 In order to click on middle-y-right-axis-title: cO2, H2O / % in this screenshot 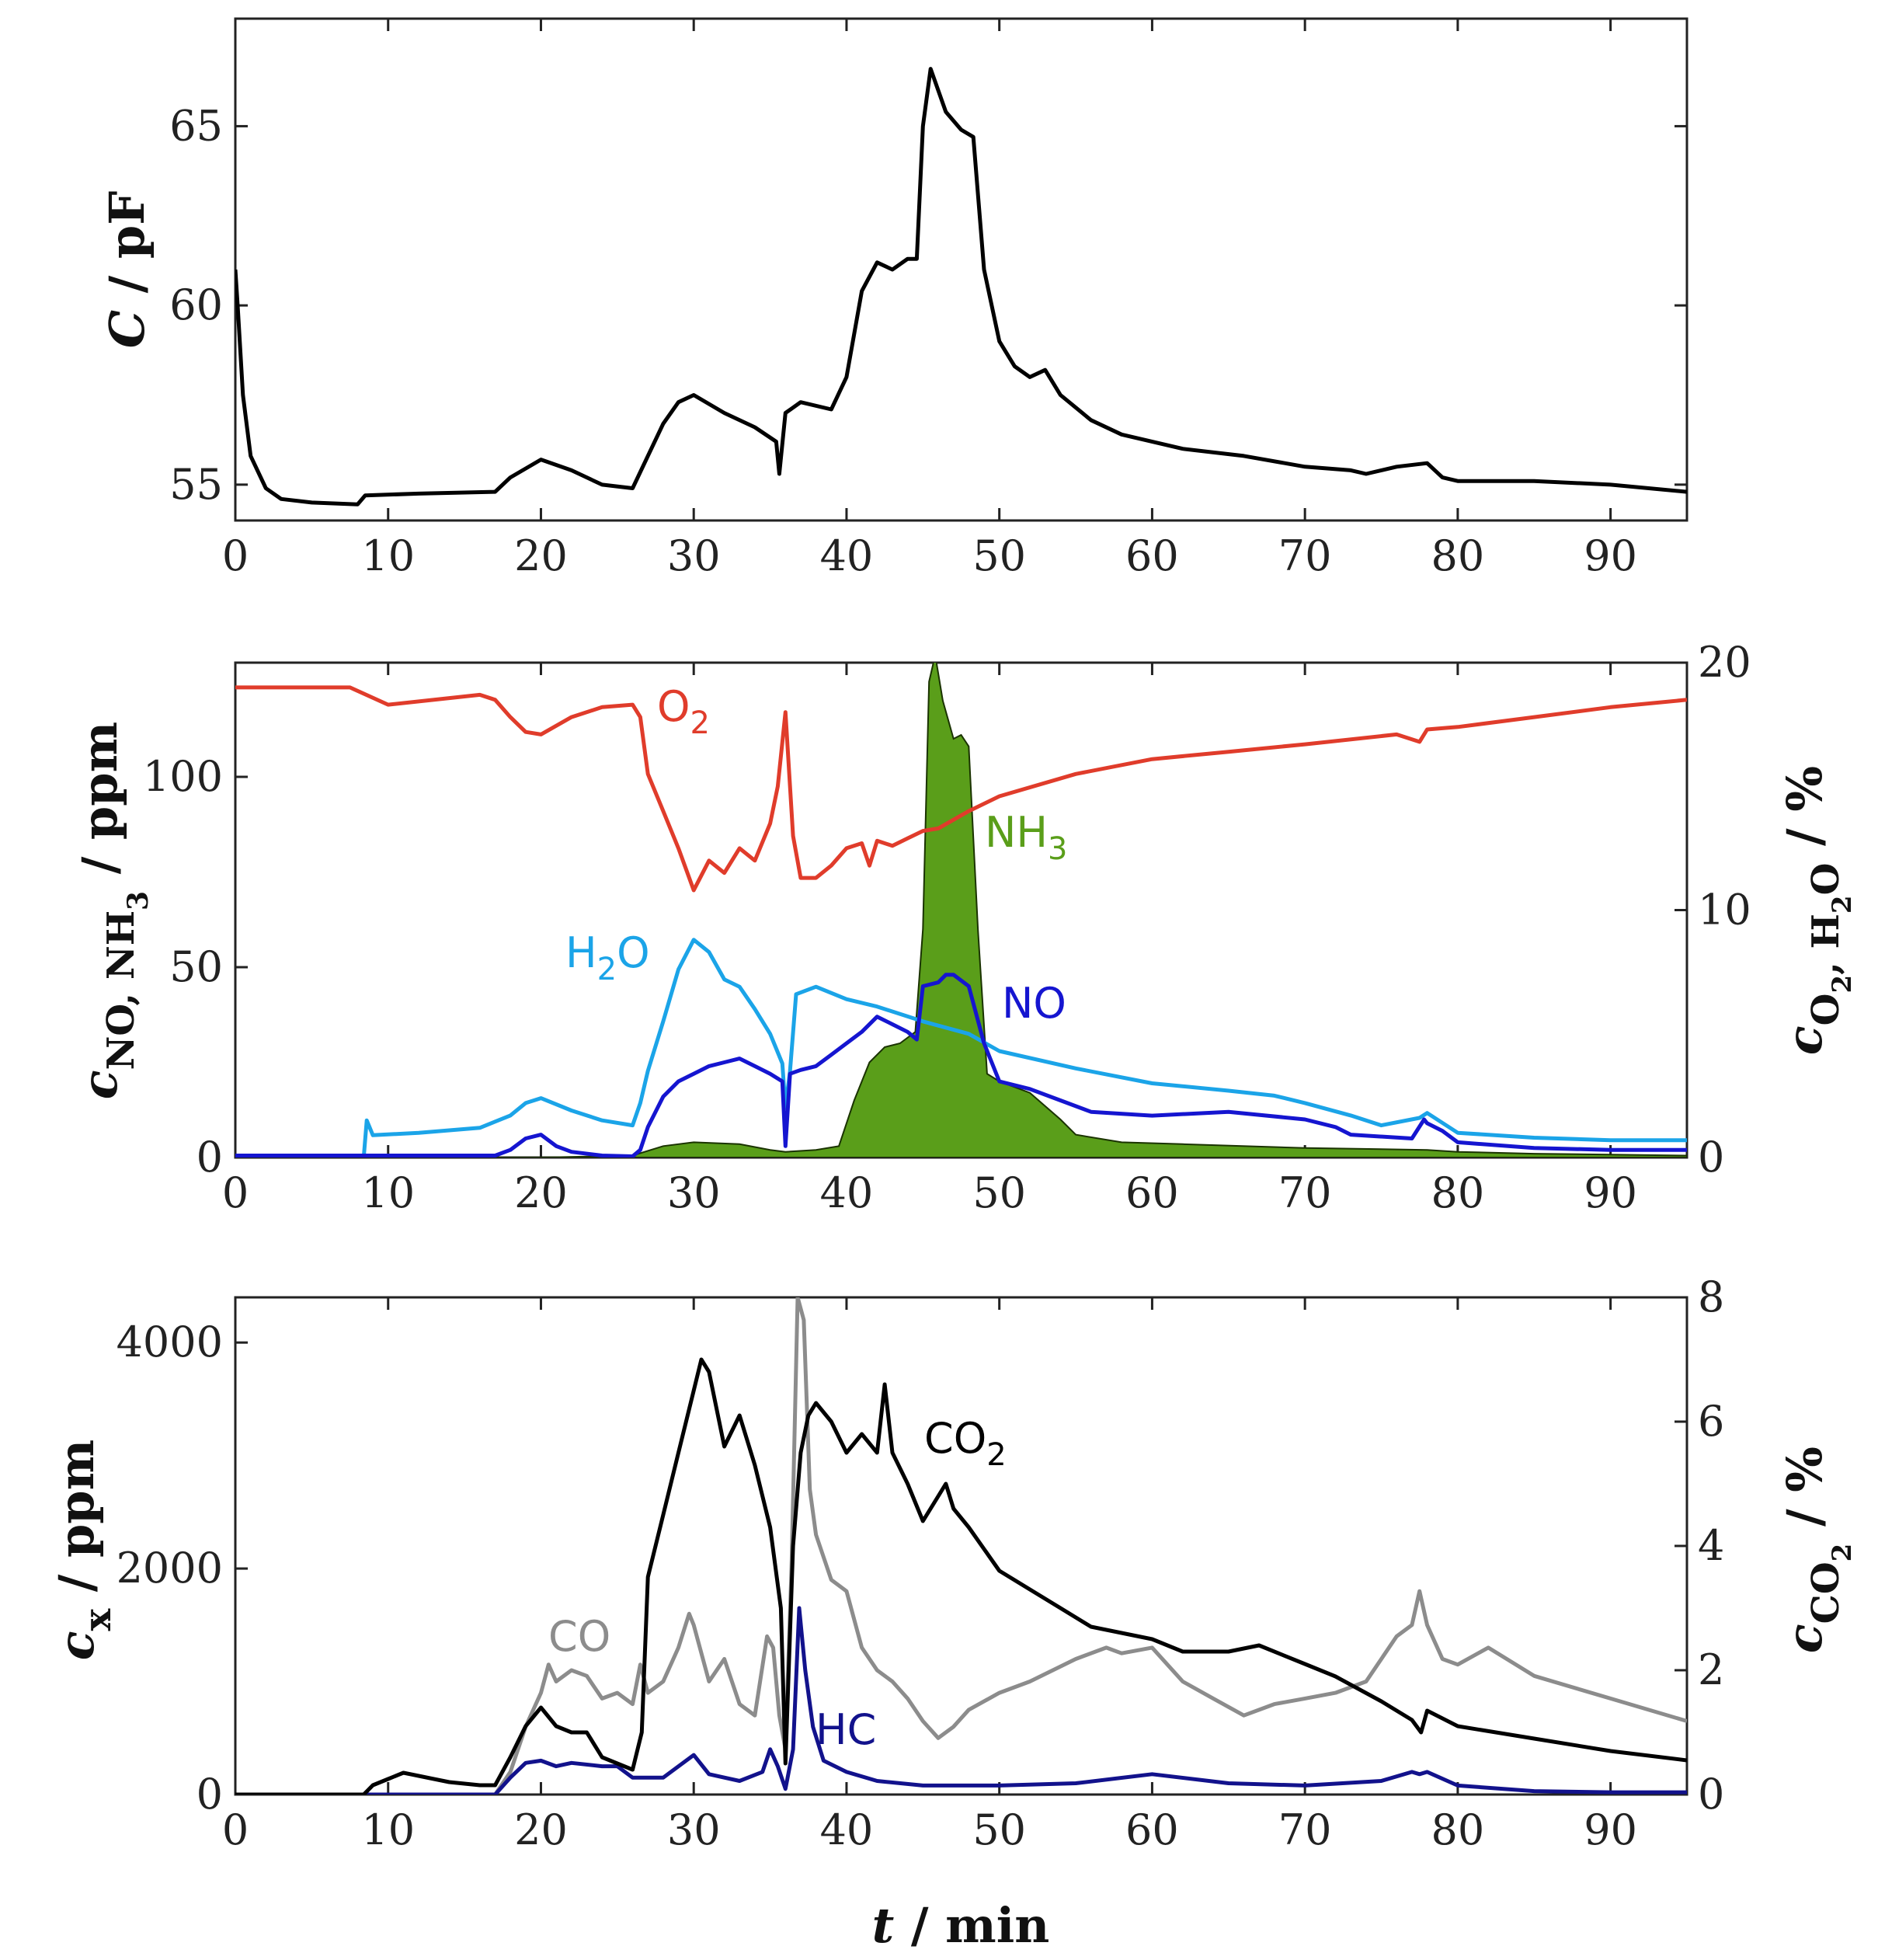, I will do `click(1817, 910)`.